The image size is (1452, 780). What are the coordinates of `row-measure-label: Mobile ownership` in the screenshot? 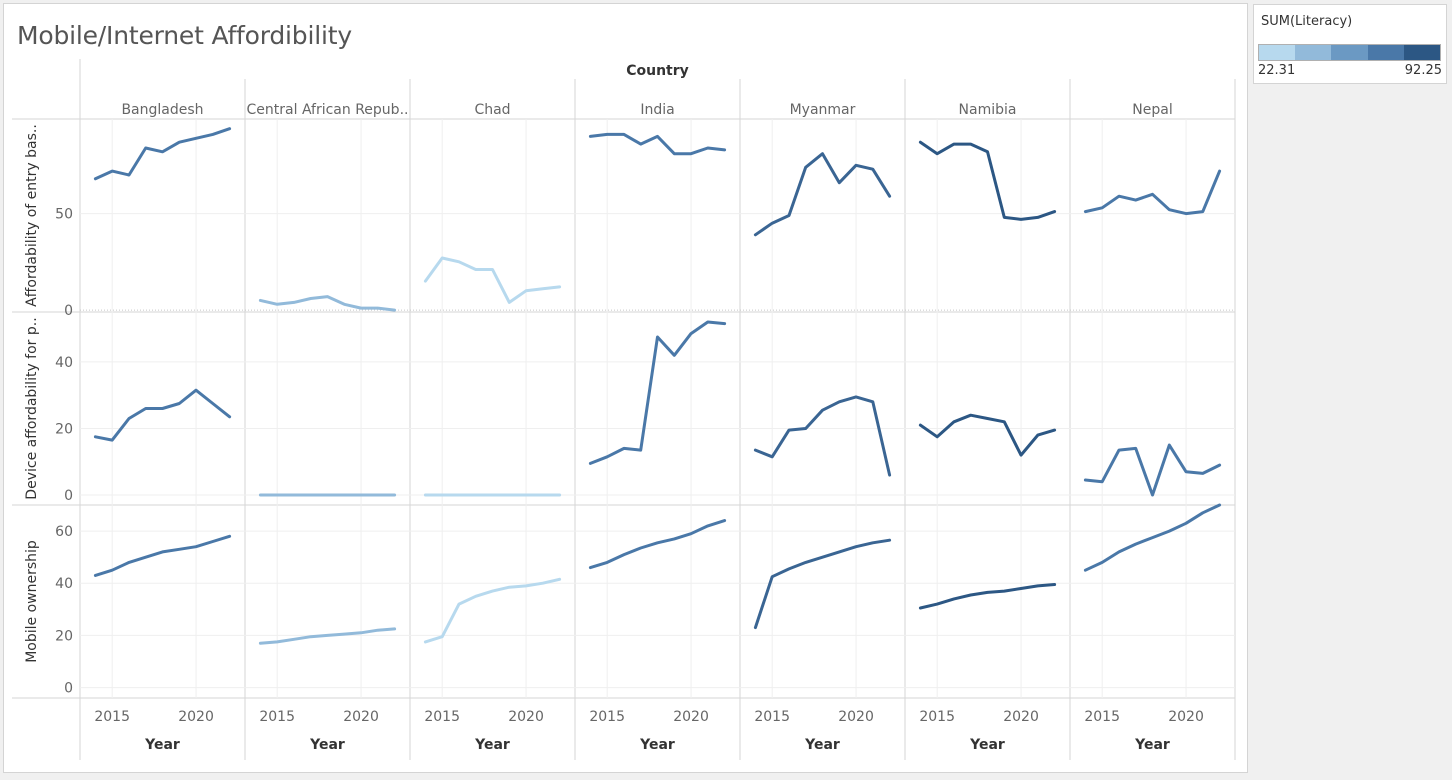 It's located at (32, 601).